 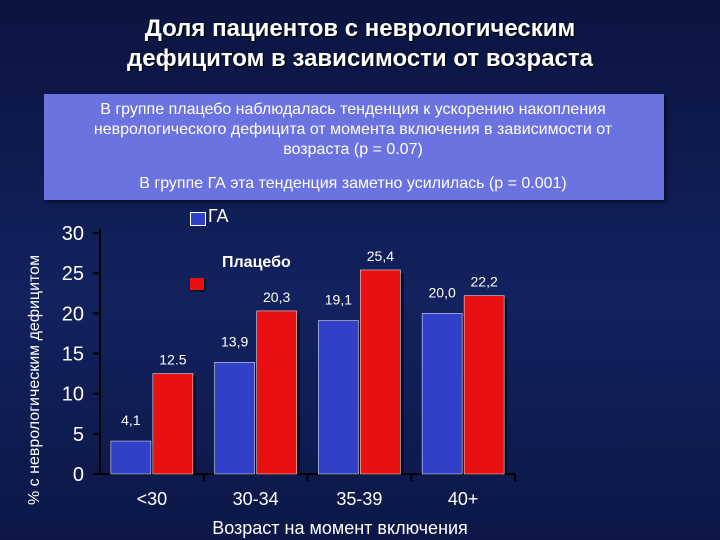 I want to click on annotation-line-3: возраста (p = 0.07), so click(x=353, y=149).